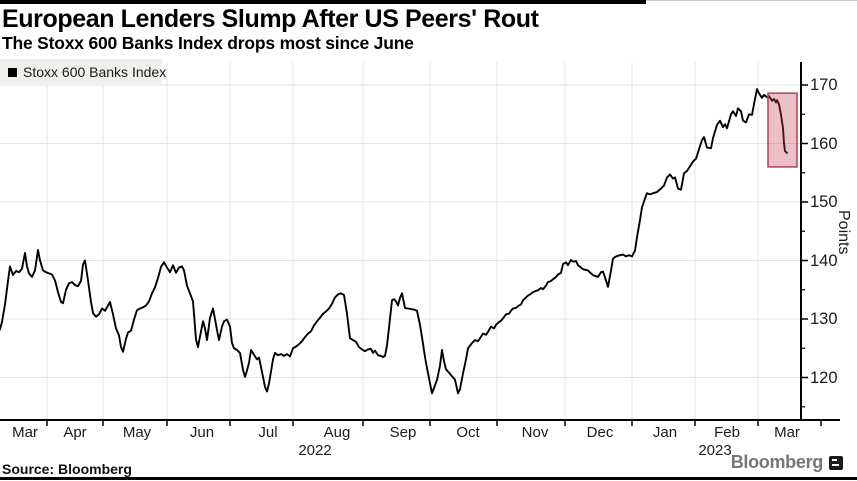 This screenshot has width=857, height=481. What do you see at coordinates (323, 2) in the screenshot?
I see `top-accent-bar` at bounding box center [323, 2].